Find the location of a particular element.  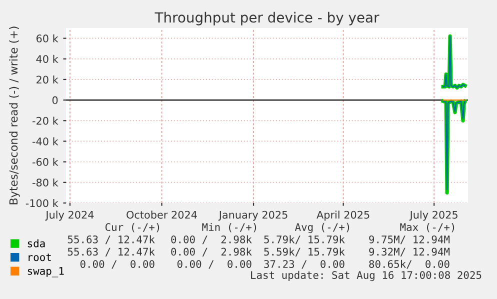

x-tick-label: July 2024 is located at coordinates (69, 215).